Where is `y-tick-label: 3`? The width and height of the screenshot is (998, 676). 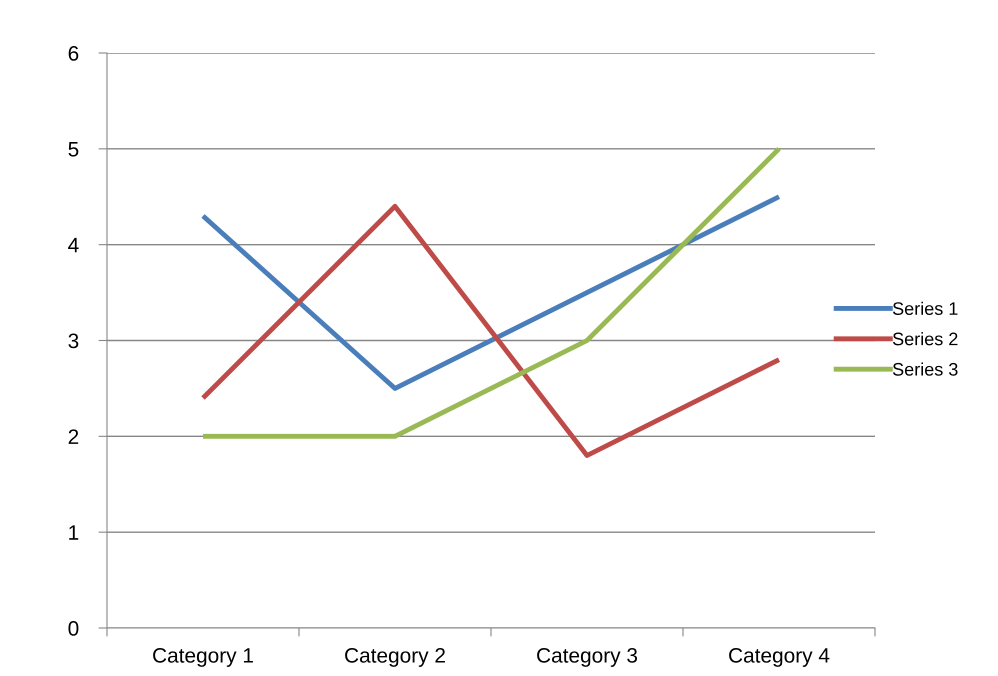
y-tick-label: 3 is located at coordinates (73, 341).